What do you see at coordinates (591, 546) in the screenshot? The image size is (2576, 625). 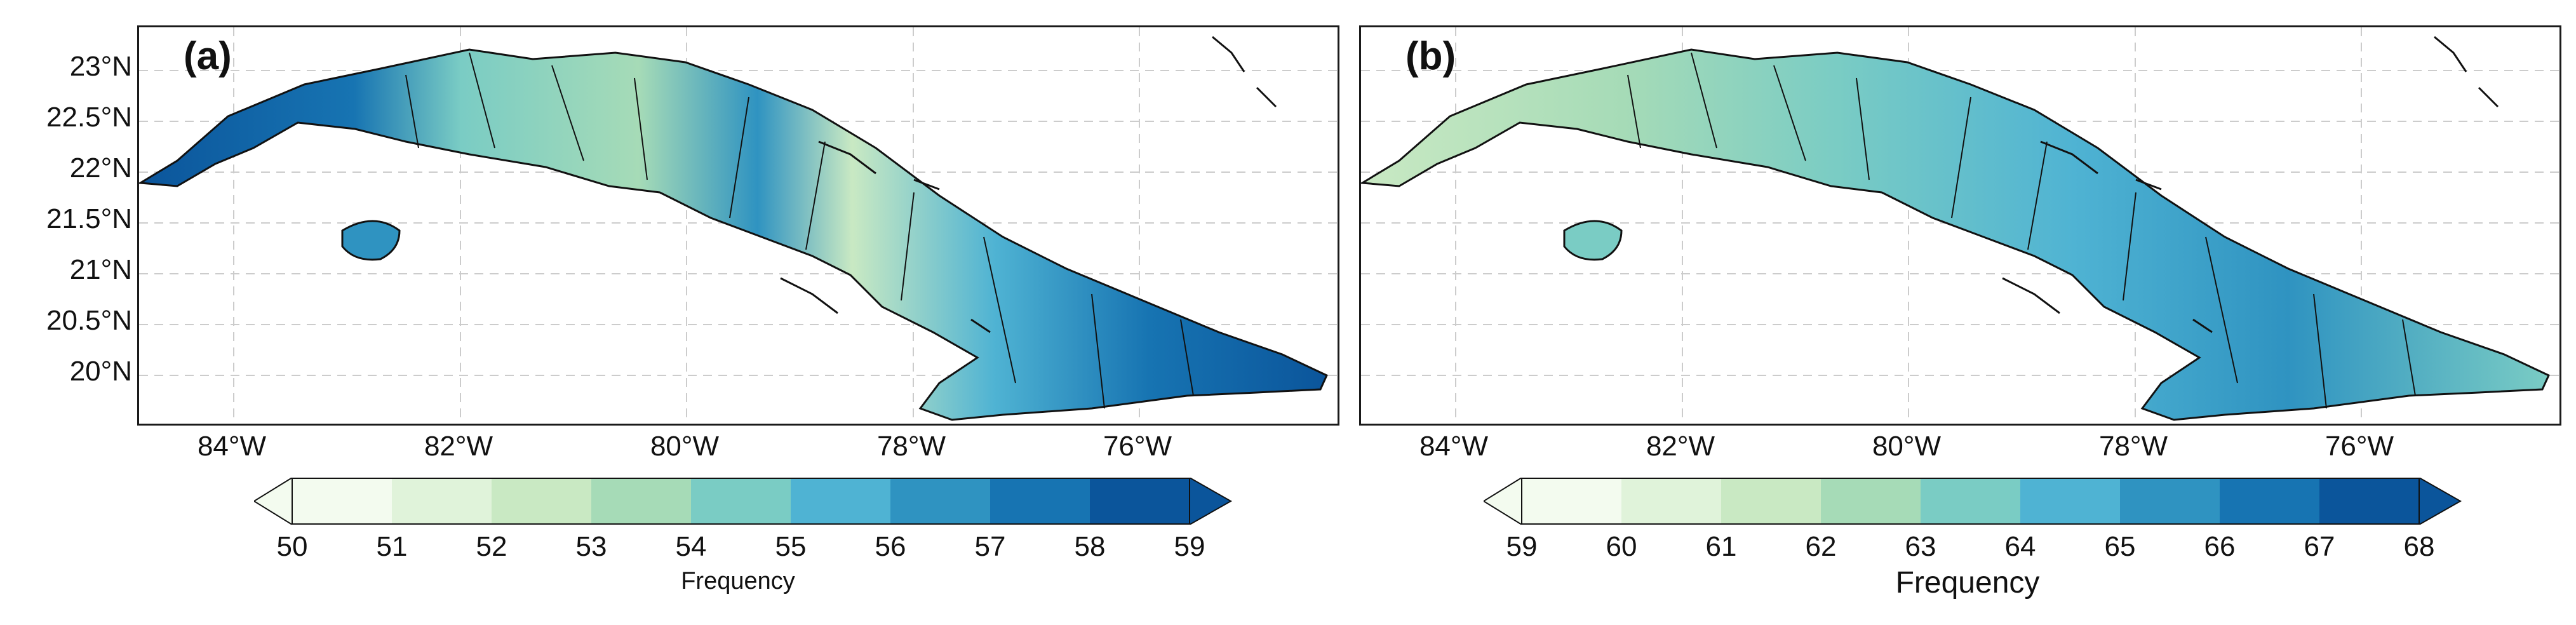 I see `colorbar-a-tick: 53` at bounding box center [591, 546].